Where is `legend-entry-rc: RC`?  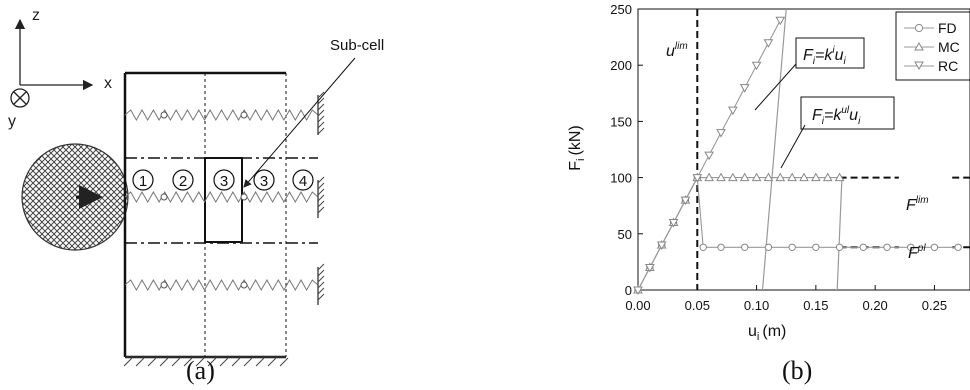 legend-entry-rc: RC is located at coordinates (931, 66).